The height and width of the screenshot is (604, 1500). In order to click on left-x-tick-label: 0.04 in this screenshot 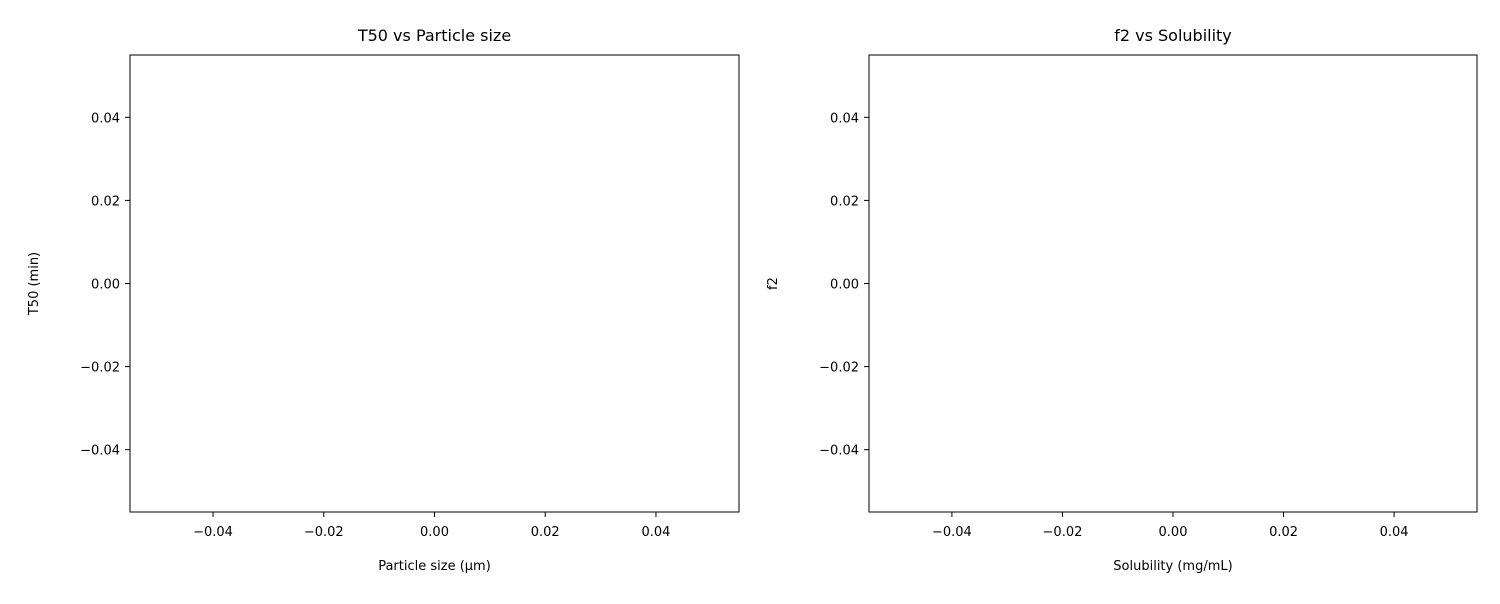, I will do `click(655, 532)`.